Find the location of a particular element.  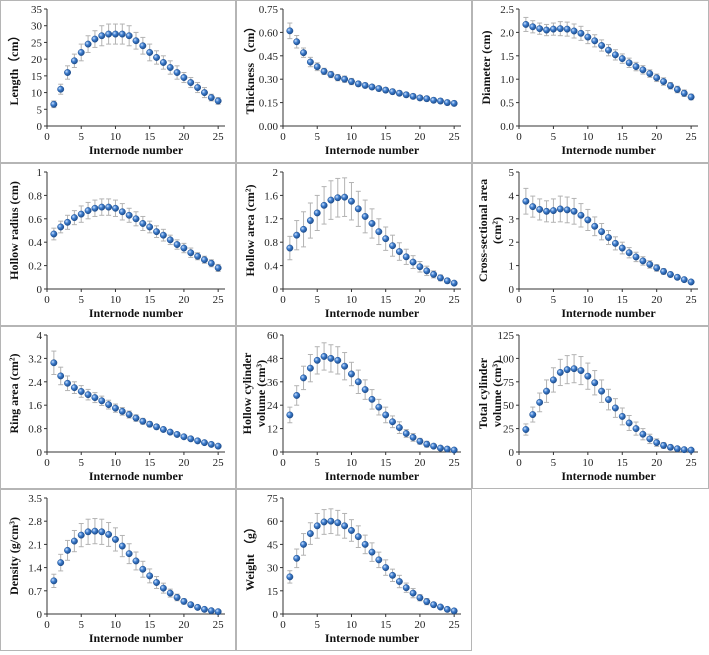

y-tick-label: 0.2 is located at coordinates (35, 267).